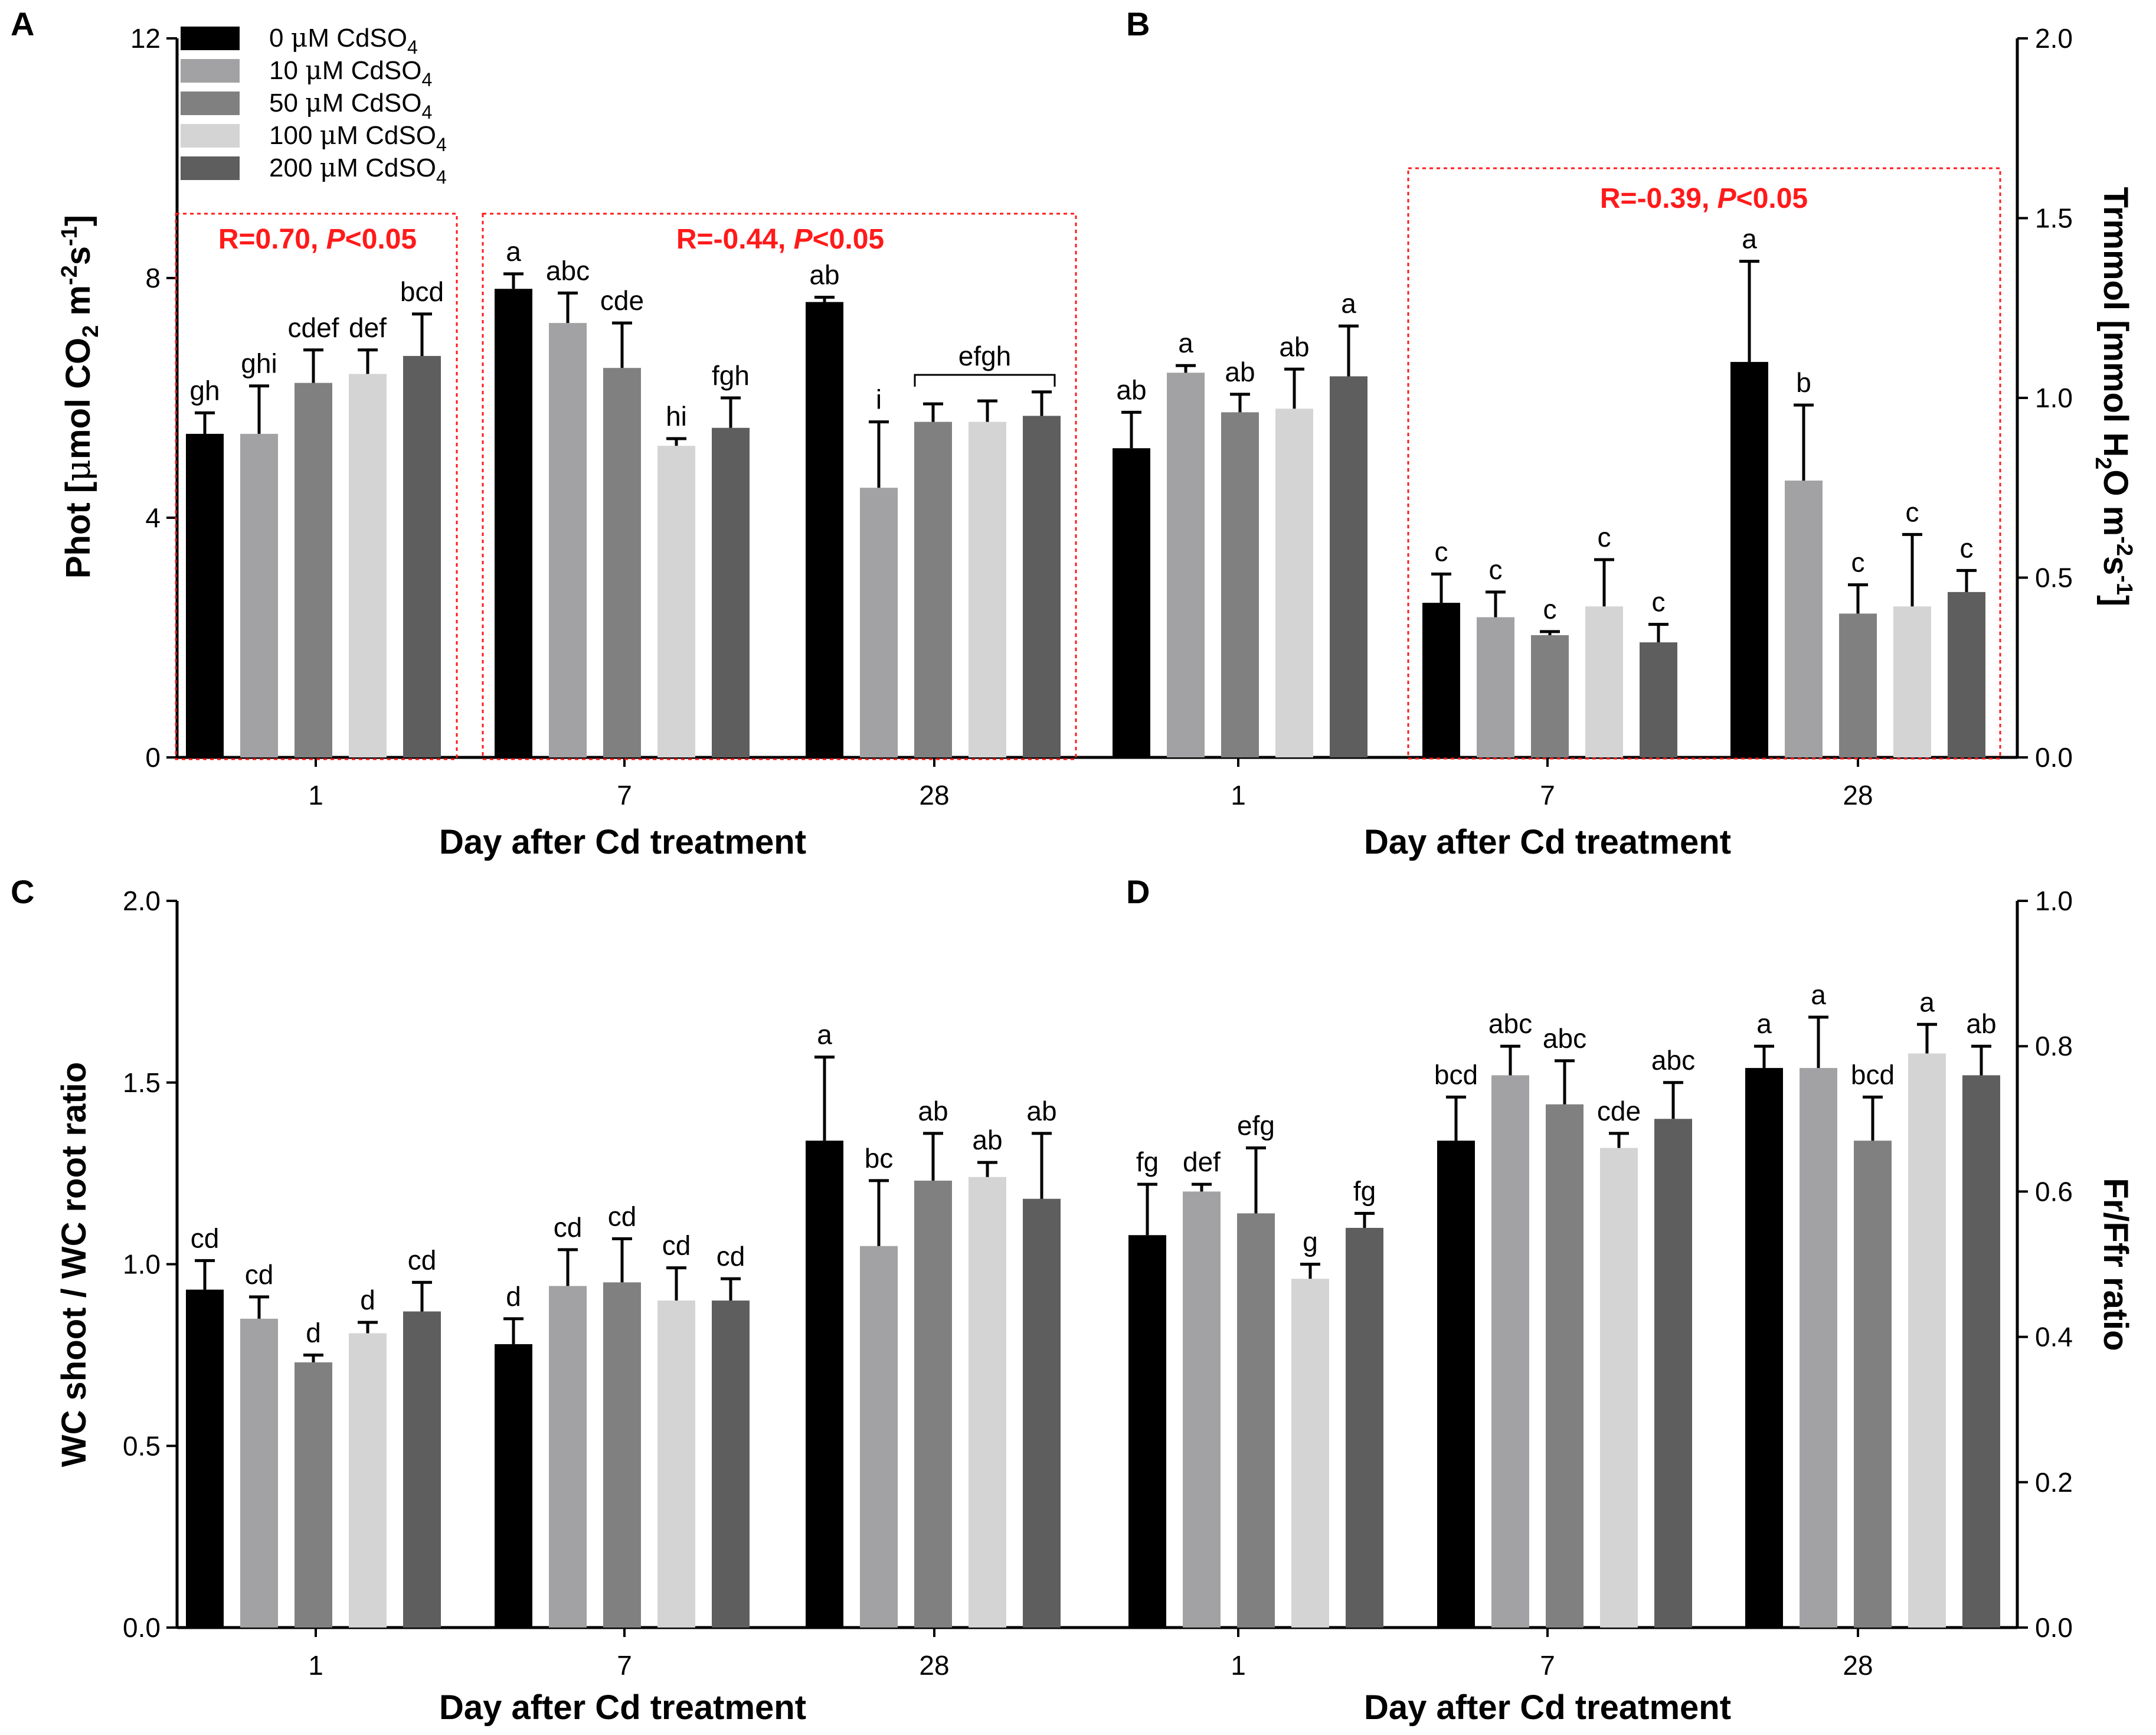 The image size is (2156, 1735). Describe the element at coordinates (259, 595) in the screenshot. I see `bar-a-day1-s1` at that location.